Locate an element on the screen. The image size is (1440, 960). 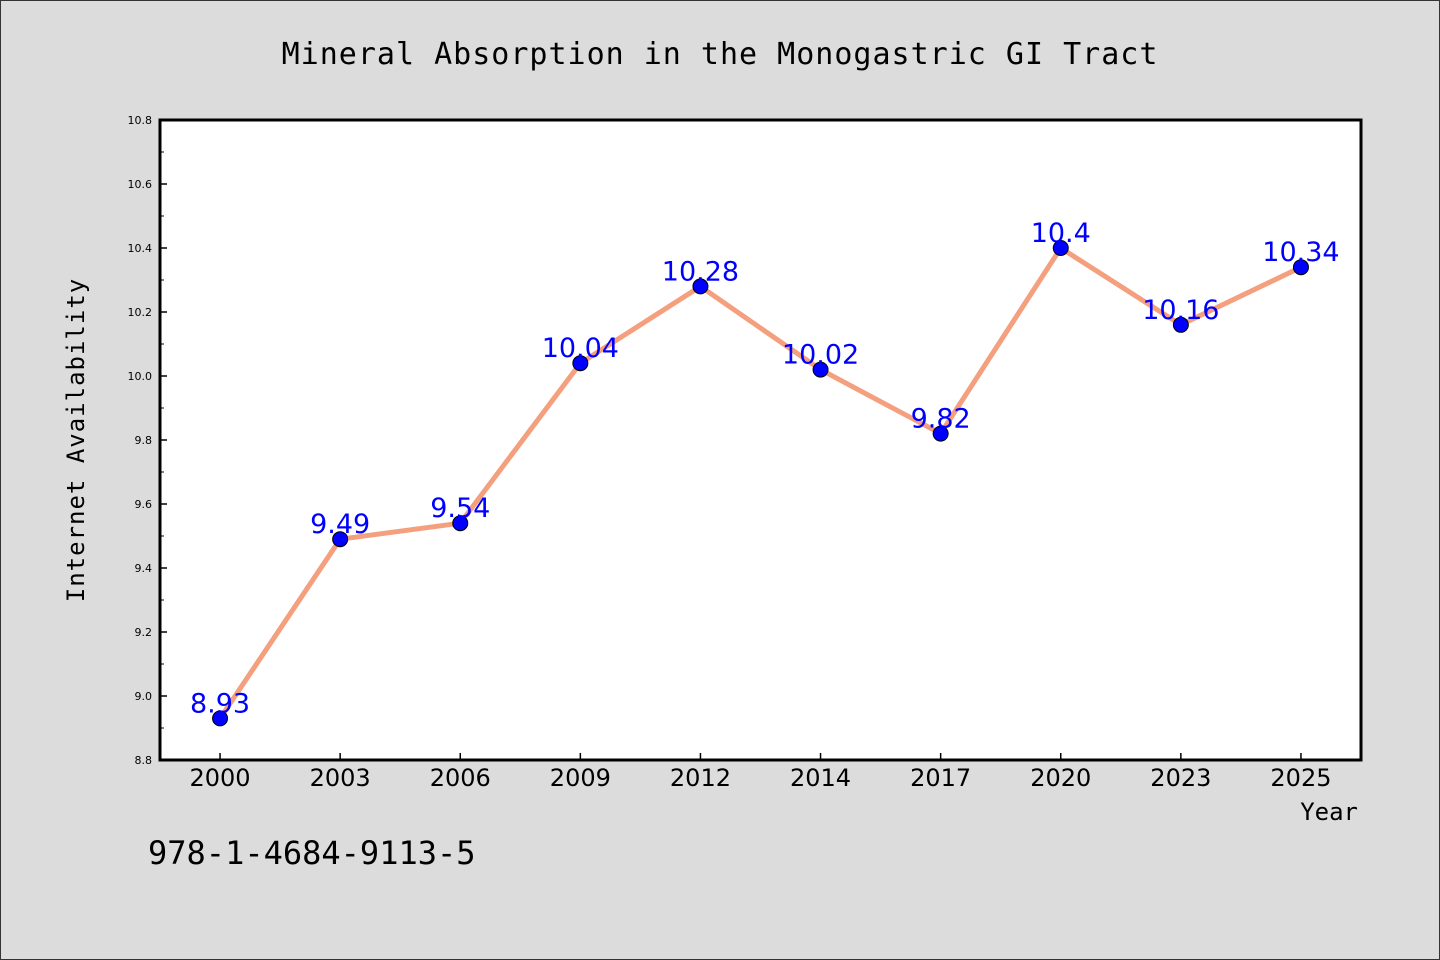
data-label: 10.04 is located at coordinates (580, 348).